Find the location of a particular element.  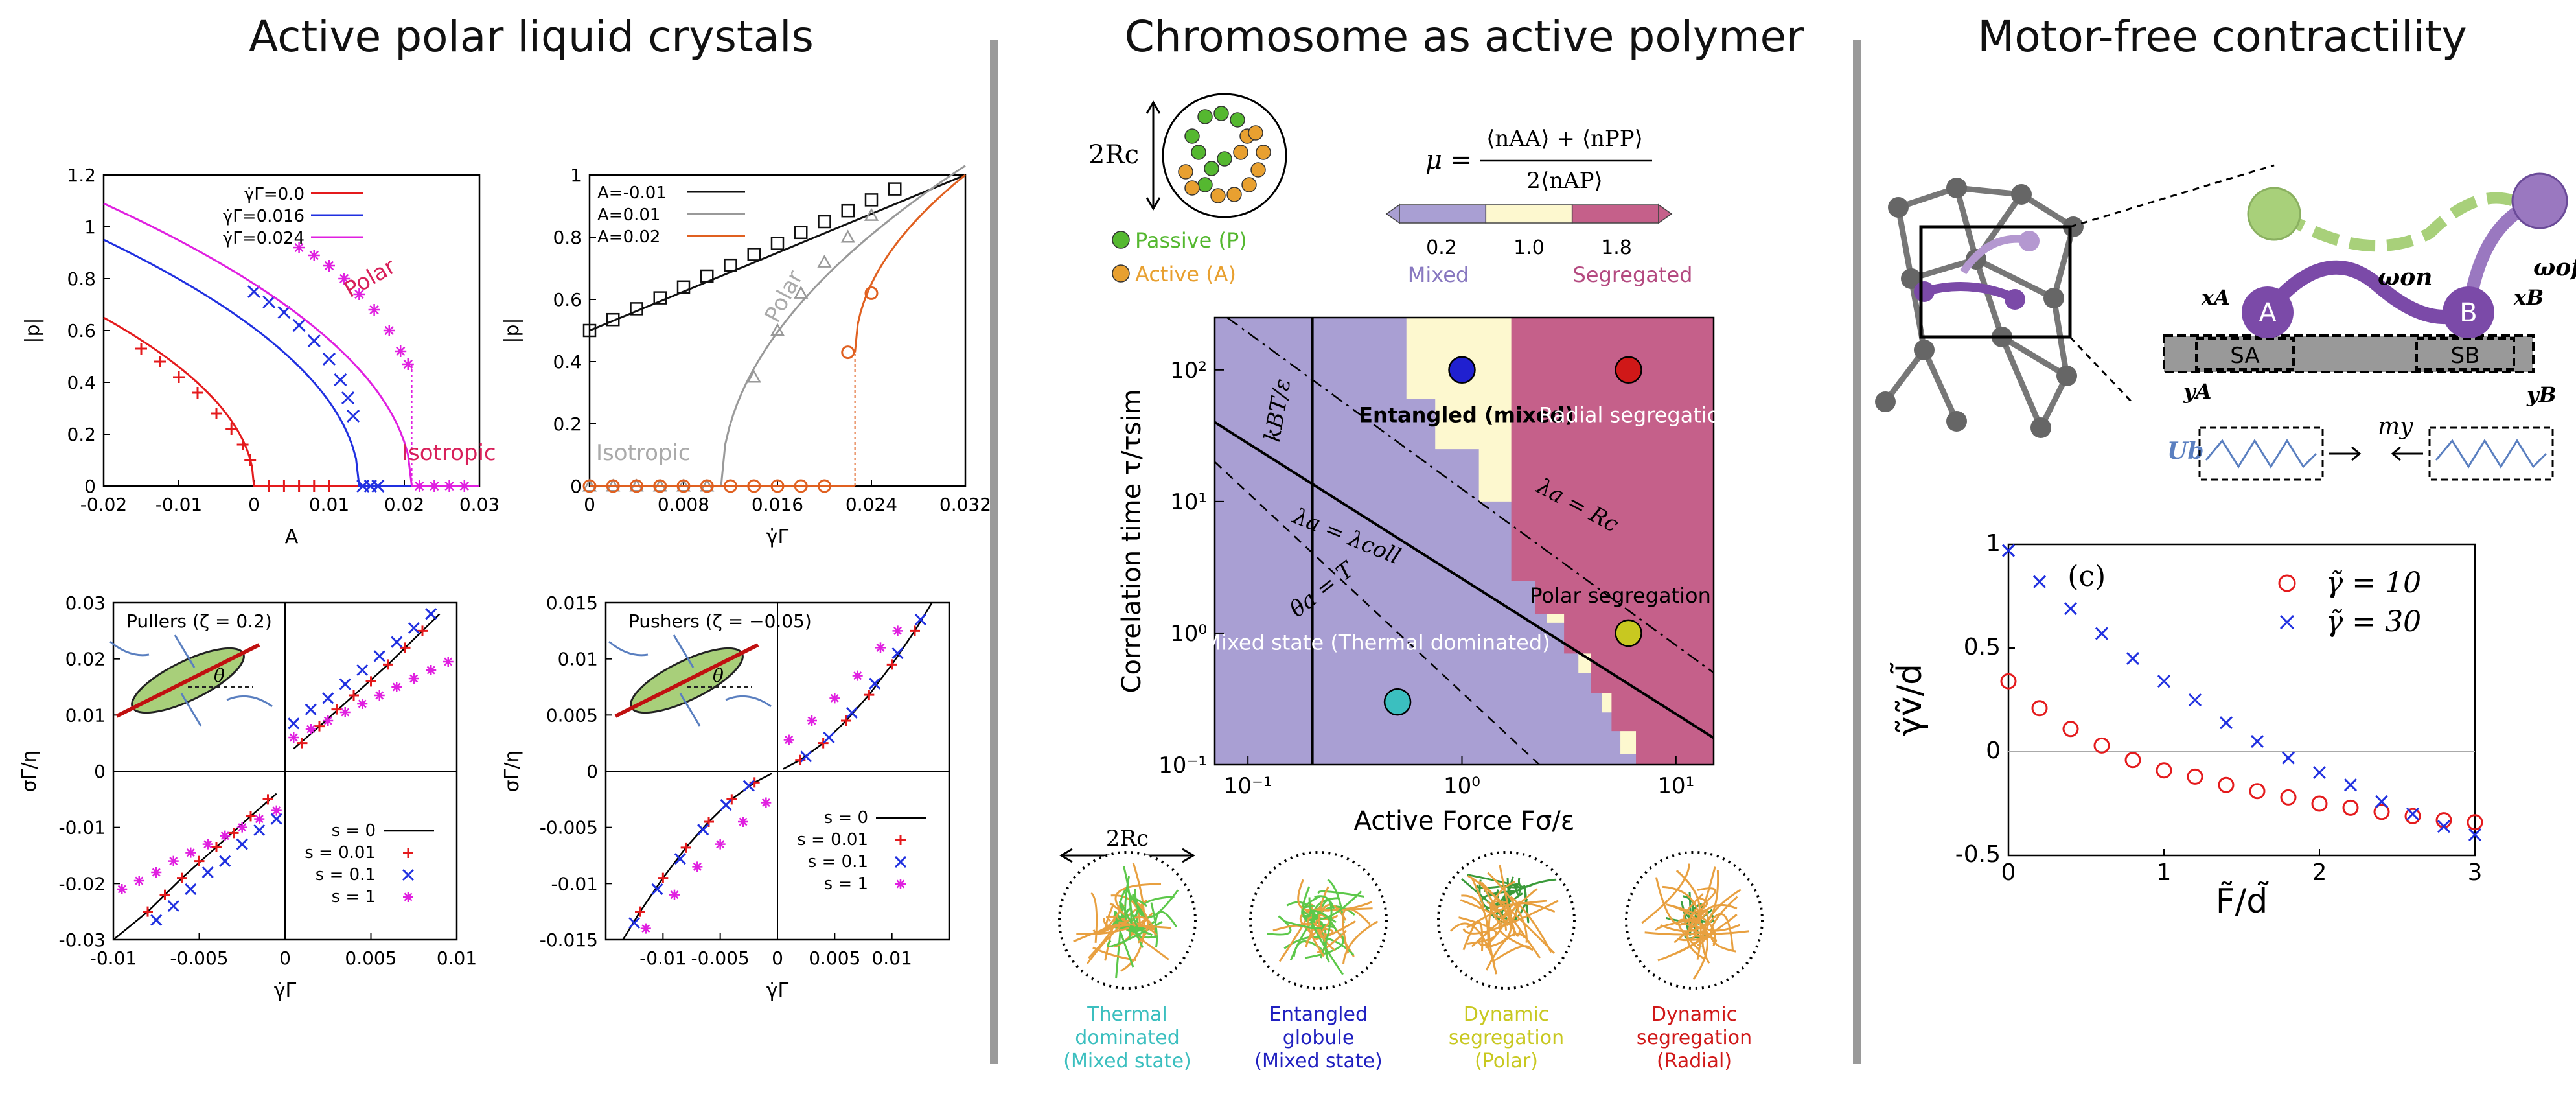

label-my: my is located at coordinates (2395, 426).